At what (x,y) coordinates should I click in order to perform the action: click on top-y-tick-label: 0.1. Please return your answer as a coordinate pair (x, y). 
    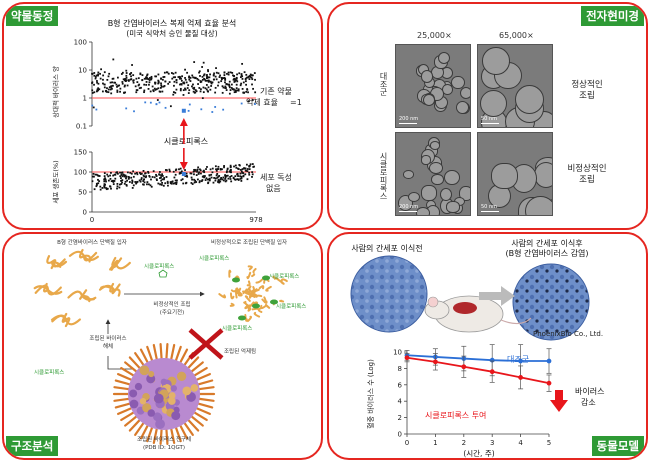
    Looking at the image, I should click on (81, 127).